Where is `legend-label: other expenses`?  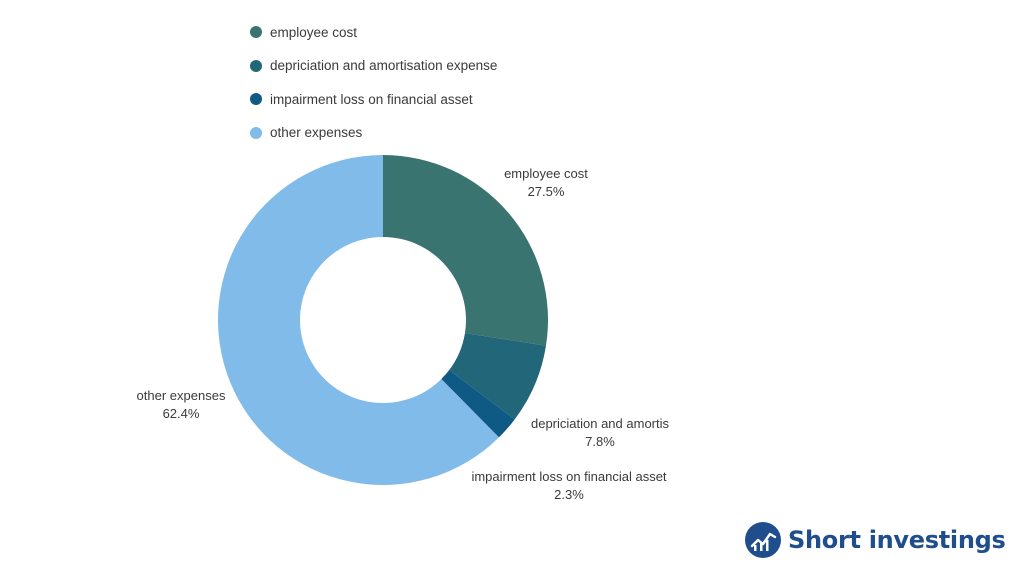 legend-label: other expenses is located at coordinates (316, 132).